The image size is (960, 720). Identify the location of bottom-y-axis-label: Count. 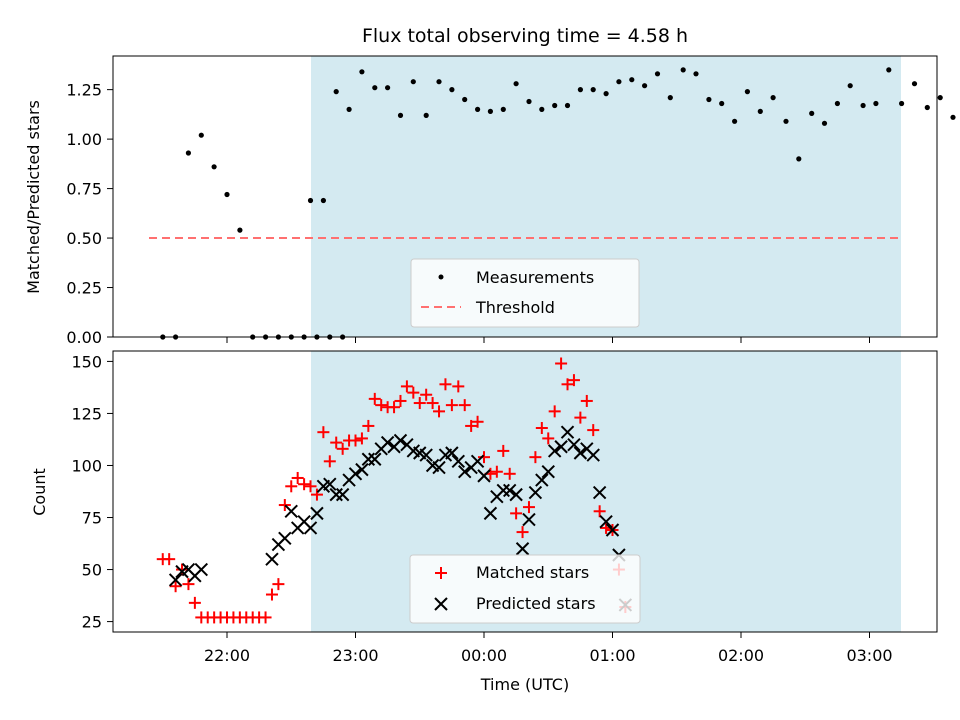
(39, 492).